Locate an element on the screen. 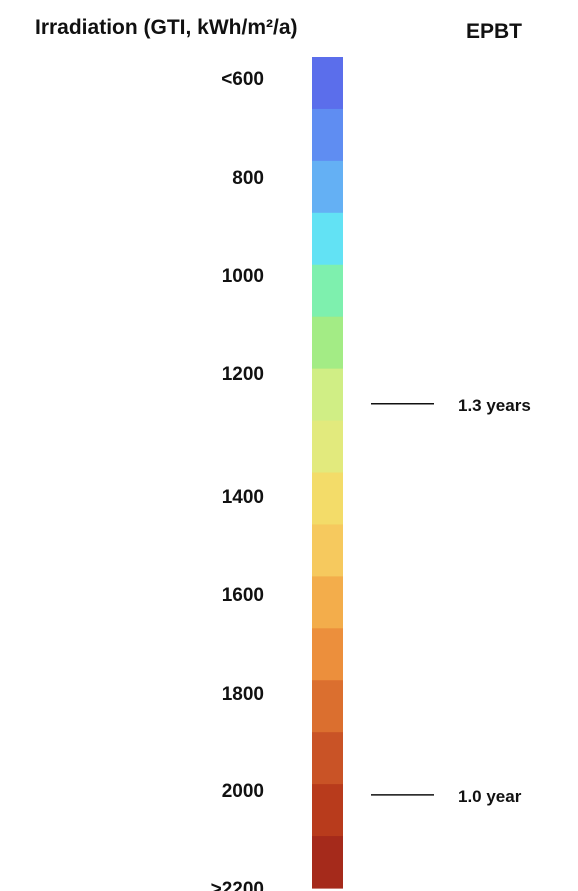 The height and width of the screenshot is (891, 578). tick-label-5: 1400 is located at coordinates (243, 497).